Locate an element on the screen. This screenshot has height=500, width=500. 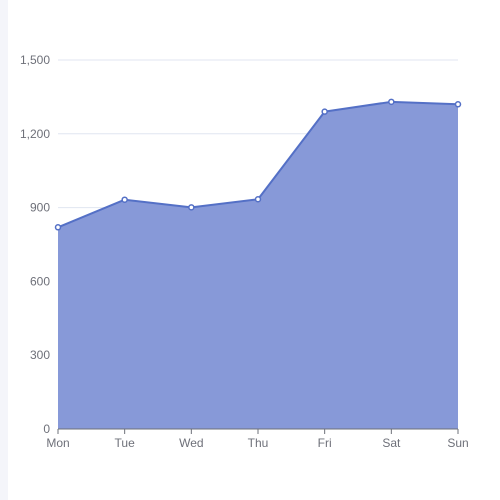
x-axis-labels: Mon Tue Wed Thu Fri Sat Sun is located at coordinates (257, 443).